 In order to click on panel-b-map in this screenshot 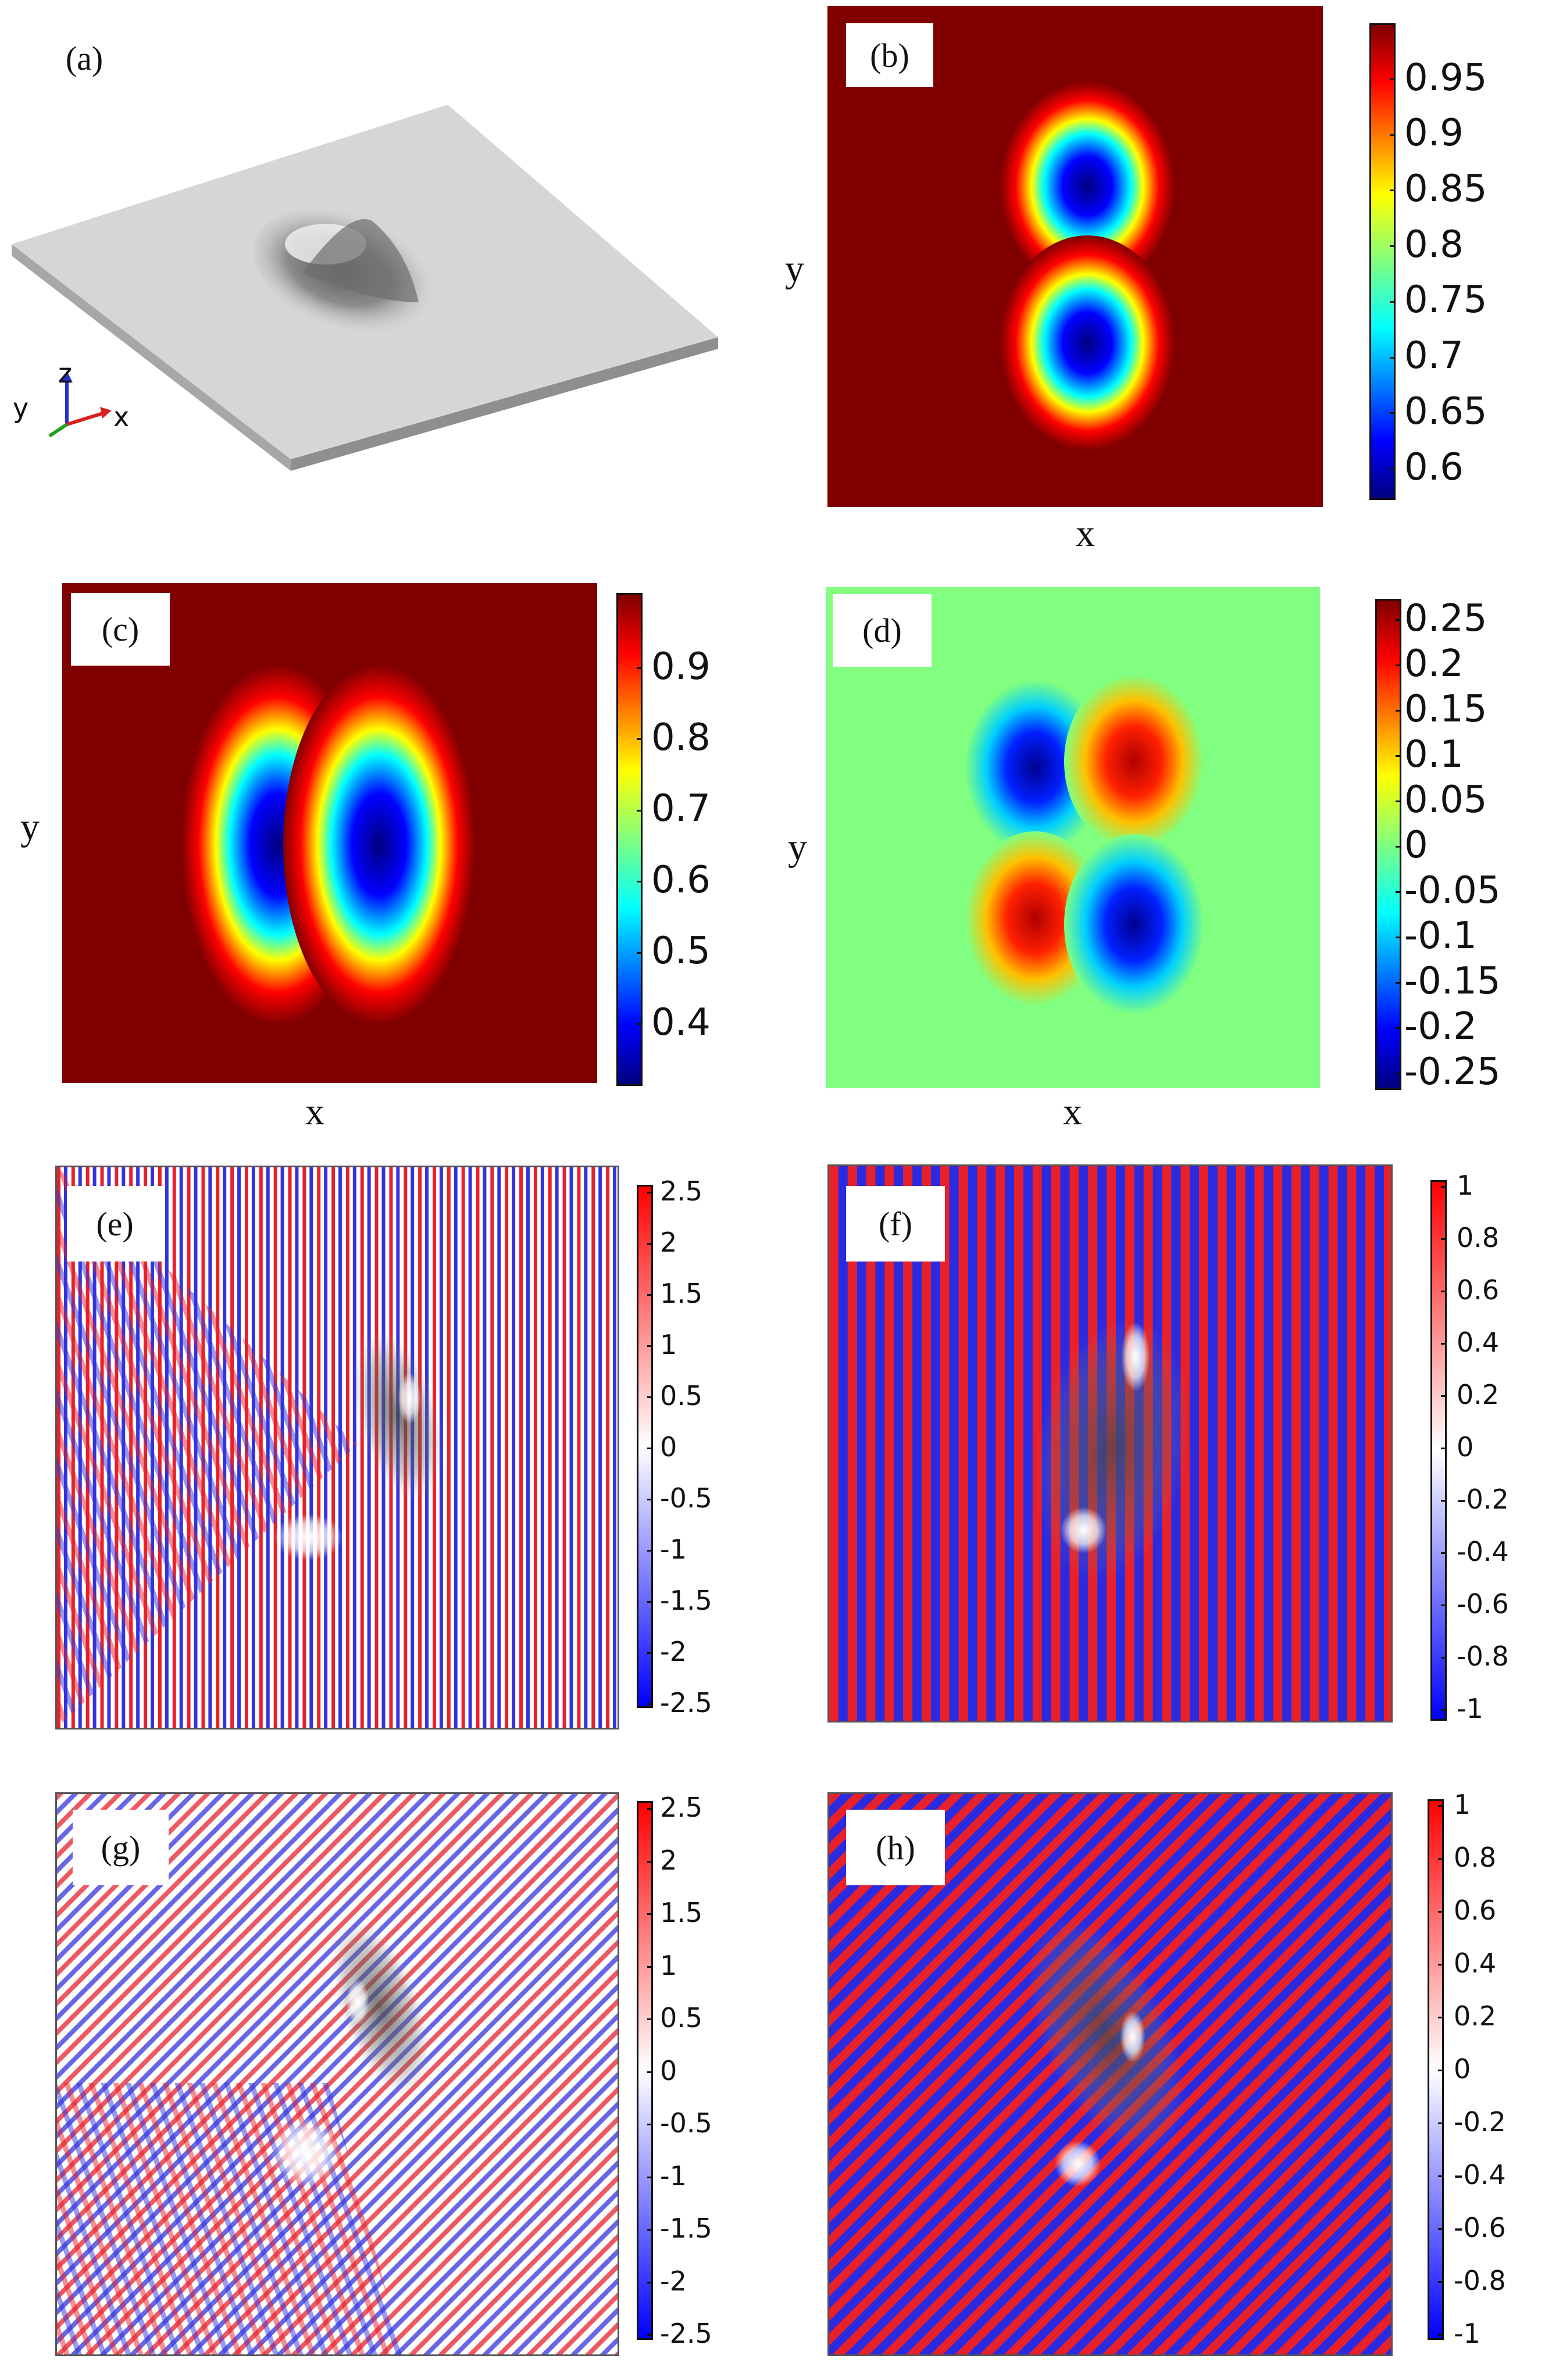, I will do `click(1075, 256)`.